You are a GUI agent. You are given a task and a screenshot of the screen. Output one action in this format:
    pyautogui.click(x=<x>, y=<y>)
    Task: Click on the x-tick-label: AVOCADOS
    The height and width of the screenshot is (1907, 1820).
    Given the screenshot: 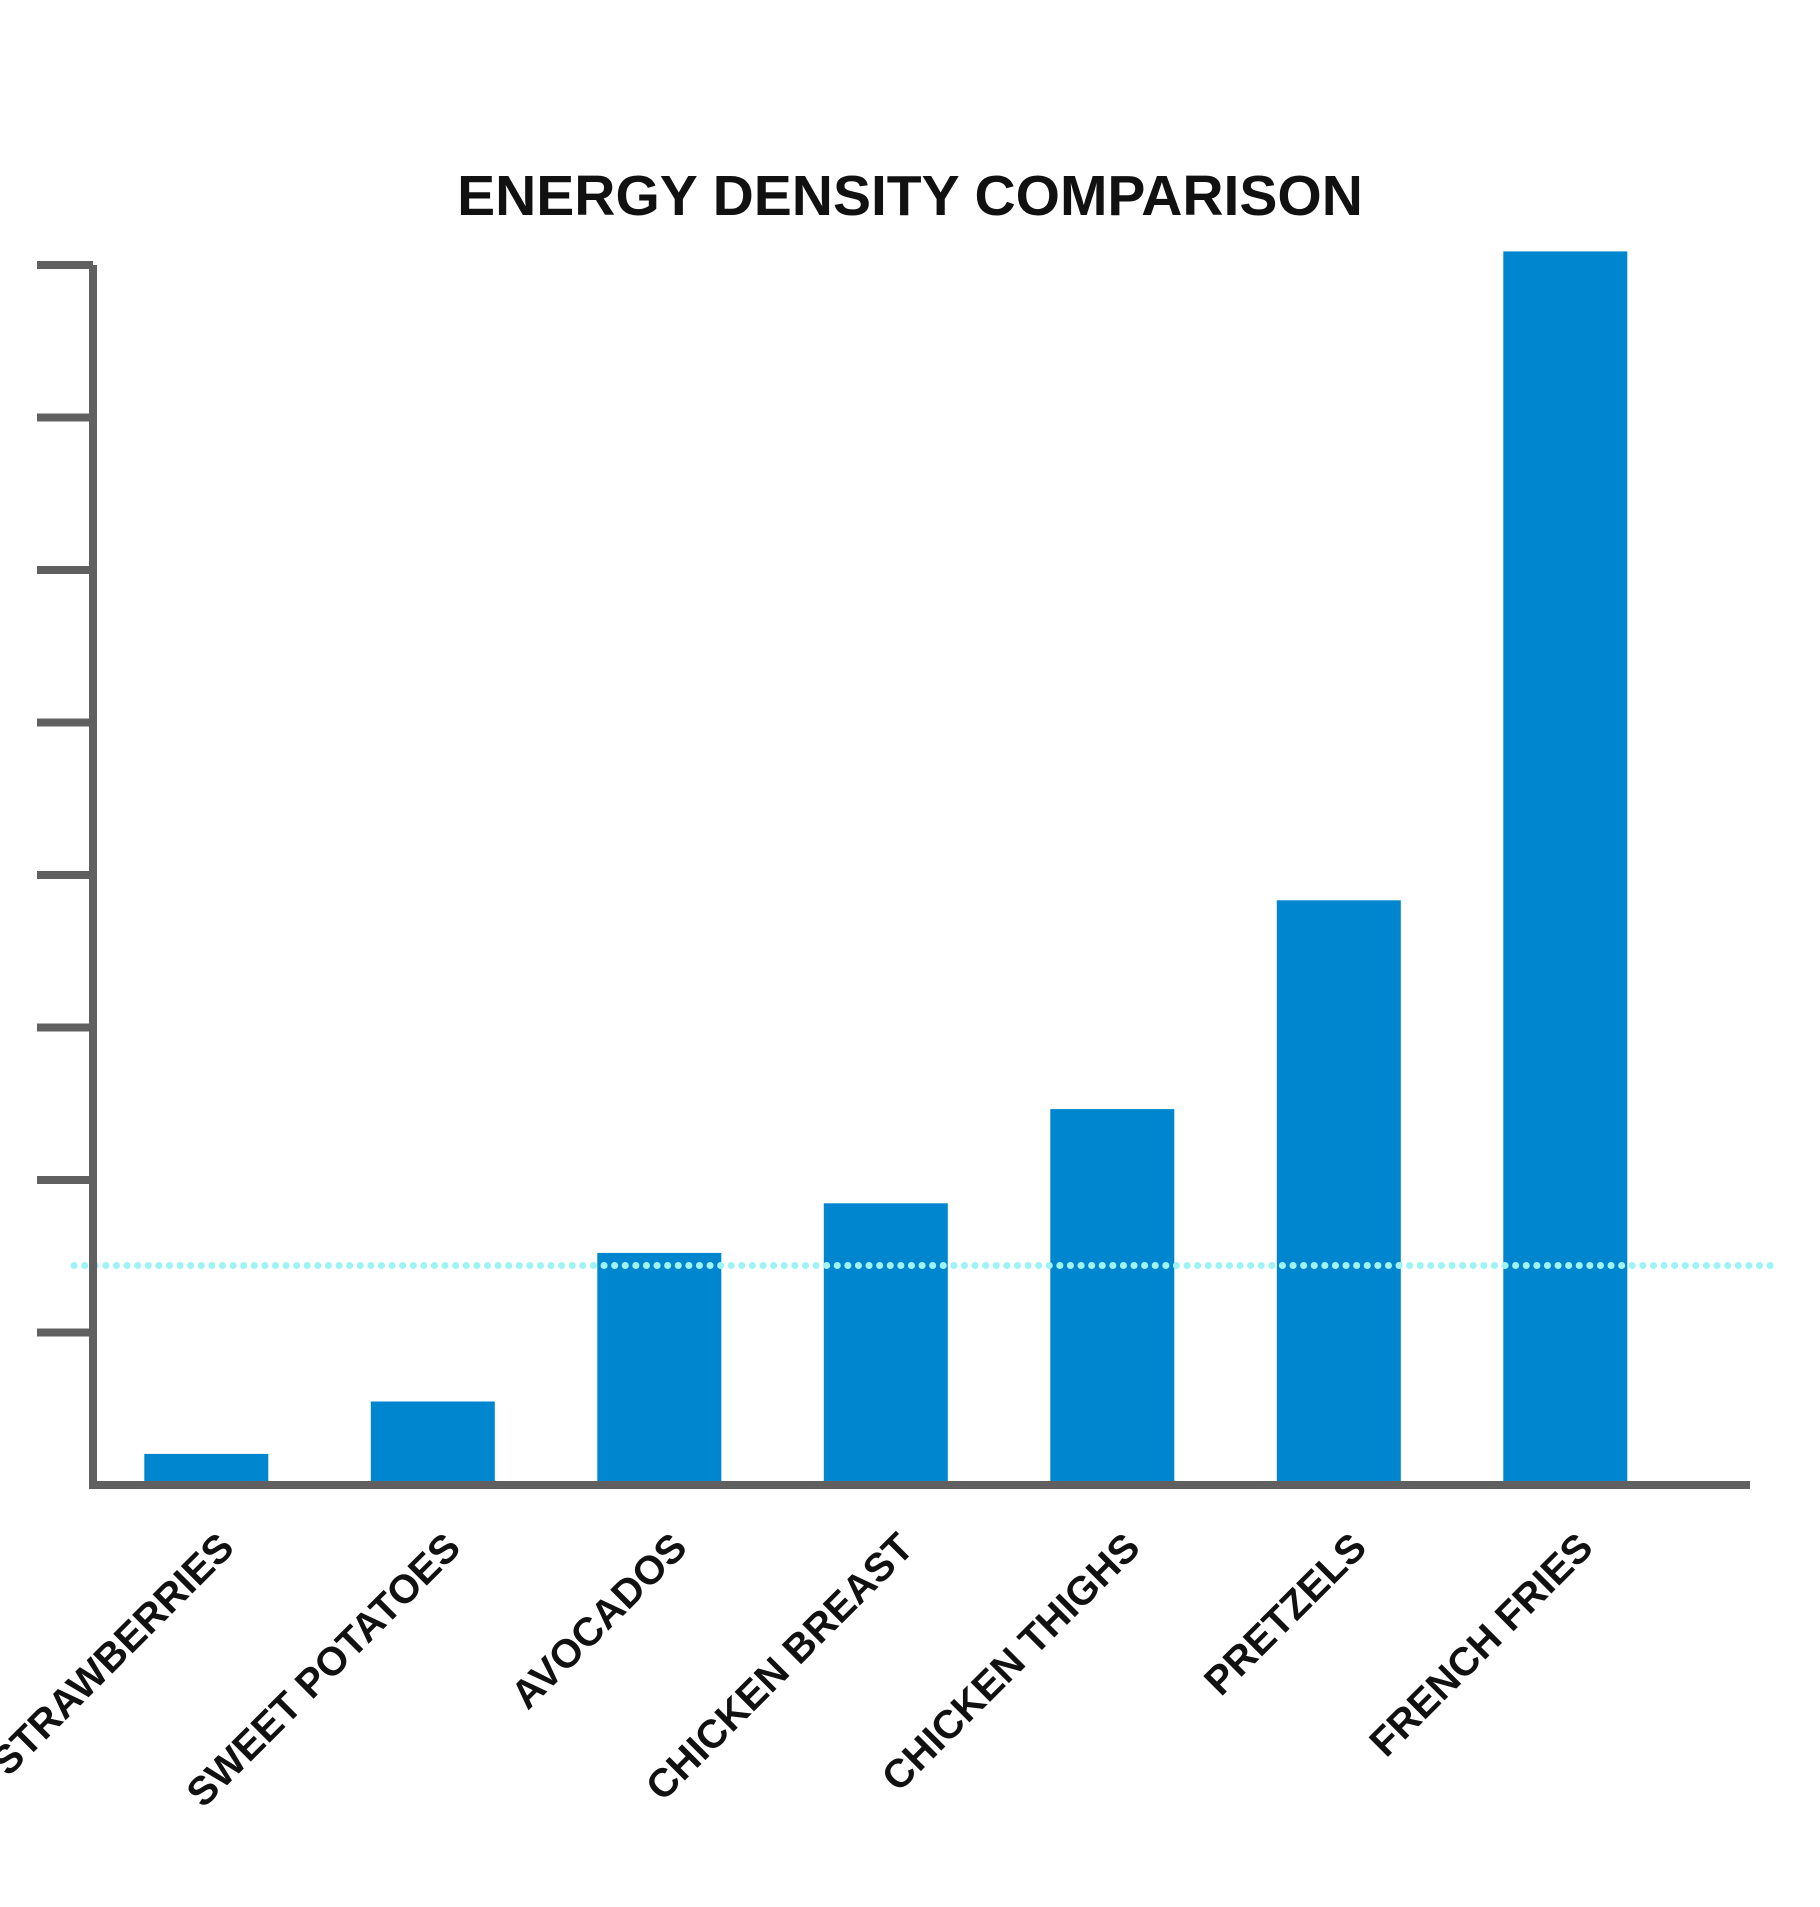 What is the action you would take?
    pyautogui.click(x=599, y=1621)
    